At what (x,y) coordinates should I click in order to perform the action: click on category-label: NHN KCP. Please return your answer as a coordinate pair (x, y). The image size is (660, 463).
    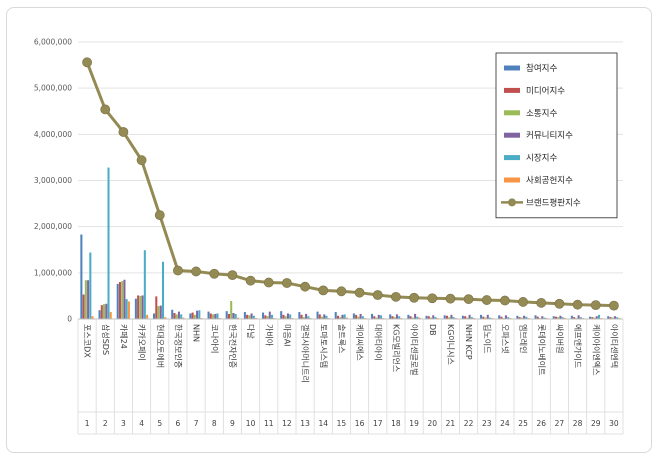
    Looking at the image, I should click on (468, 342).